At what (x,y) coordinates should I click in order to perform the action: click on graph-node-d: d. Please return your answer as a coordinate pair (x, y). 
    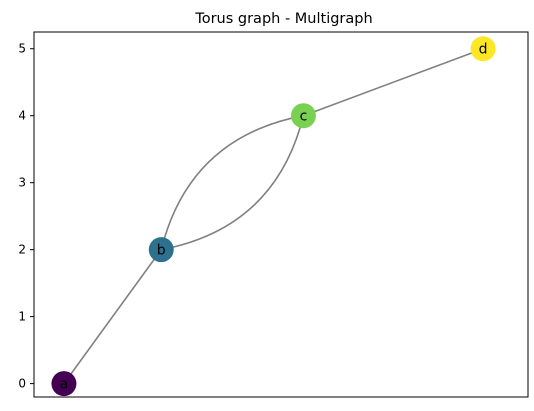
    Looking at the image, I should click on (483, 49).